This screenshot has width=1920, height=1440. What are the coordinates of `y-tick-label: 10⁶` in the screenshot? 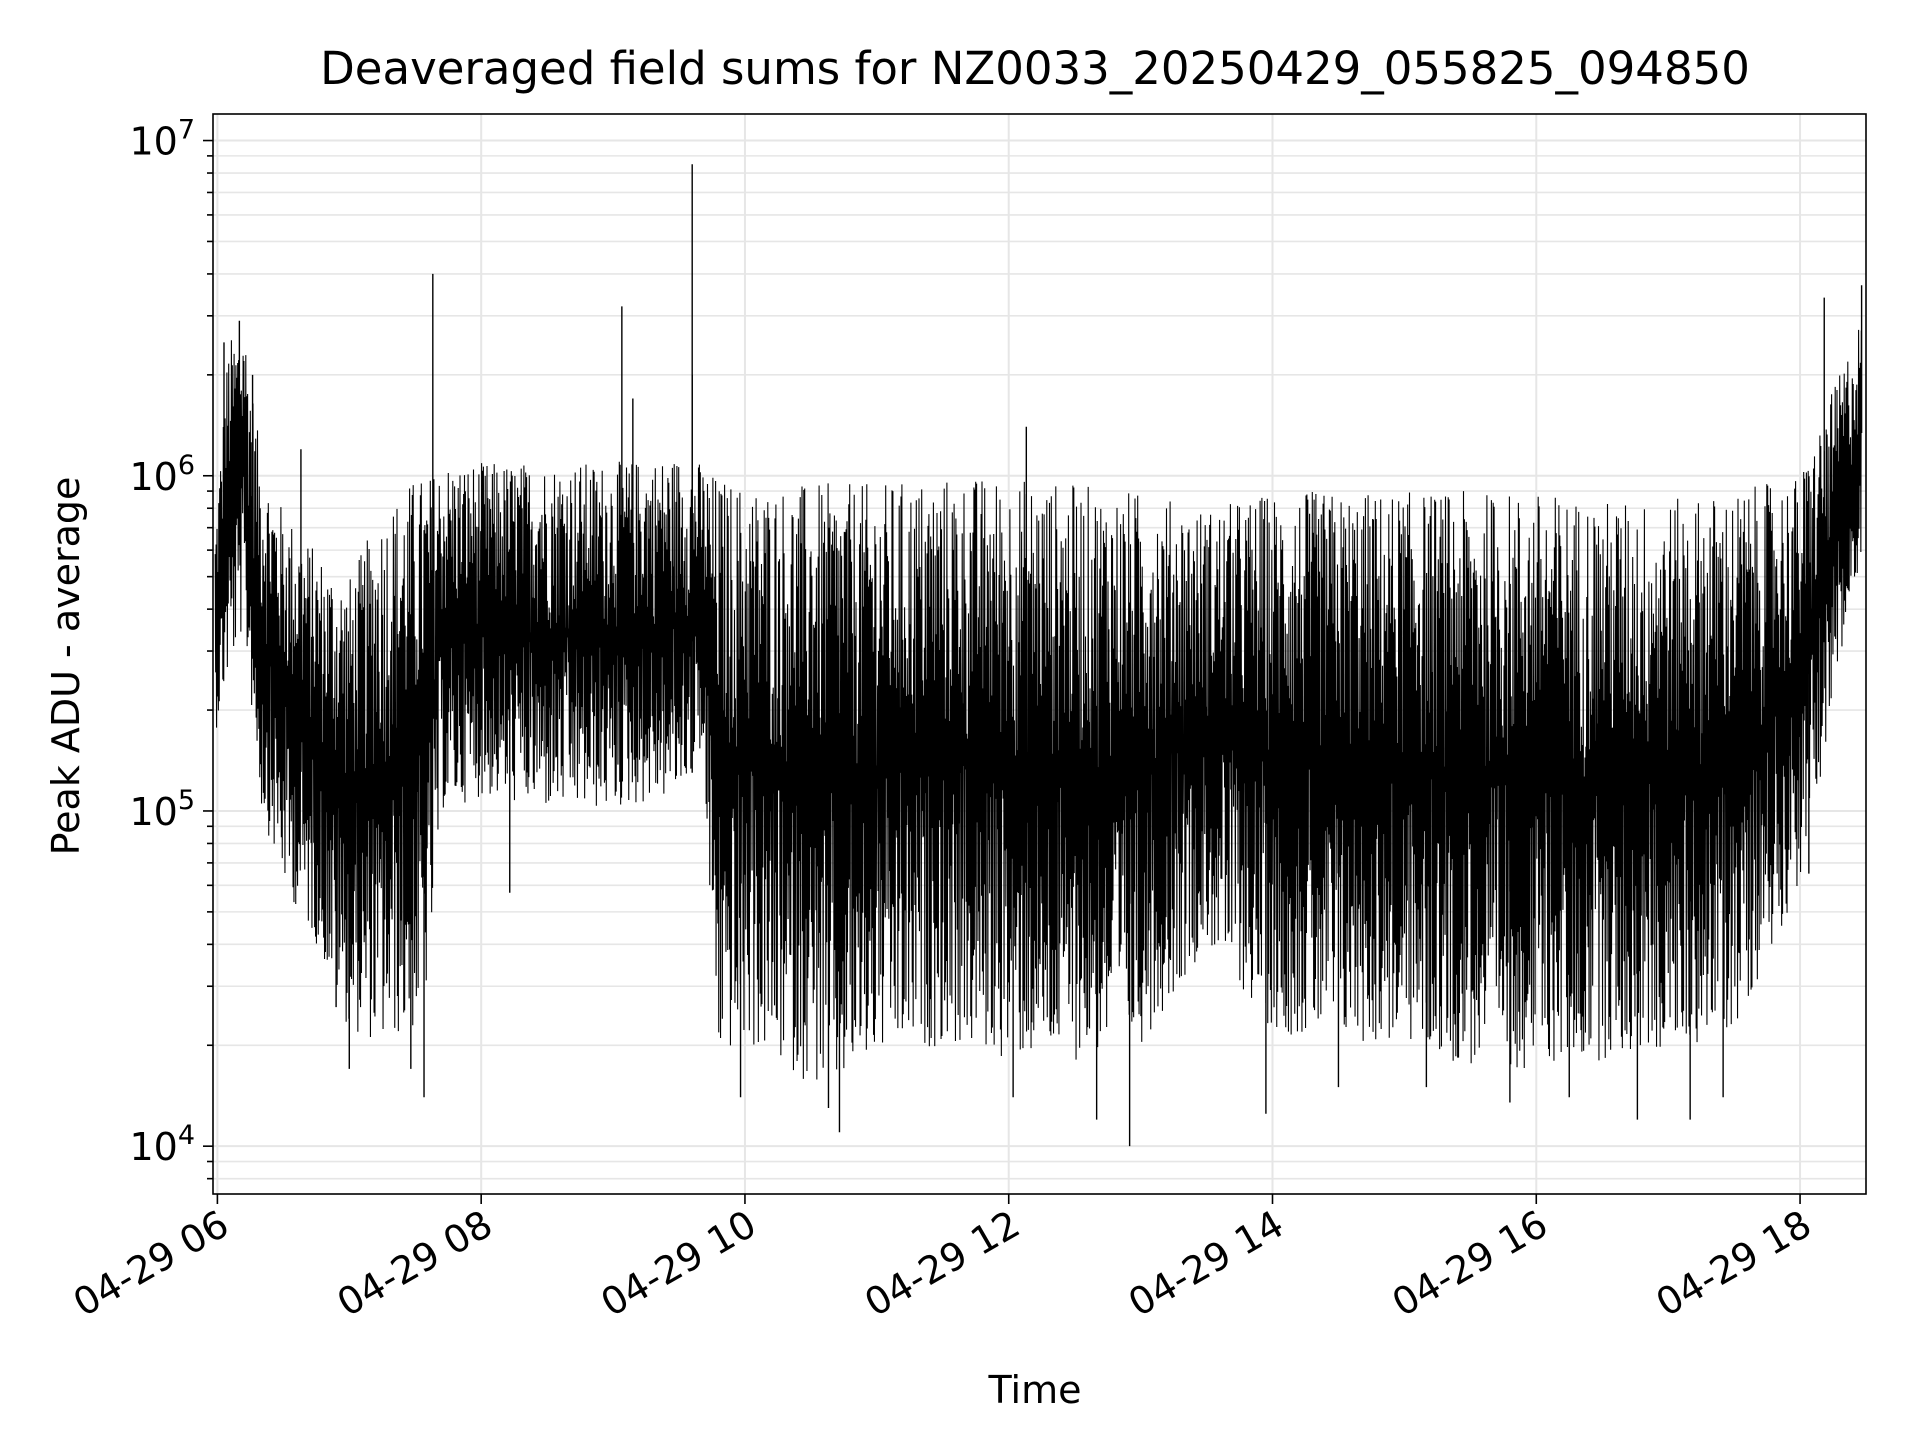 It's located at (162, 474).